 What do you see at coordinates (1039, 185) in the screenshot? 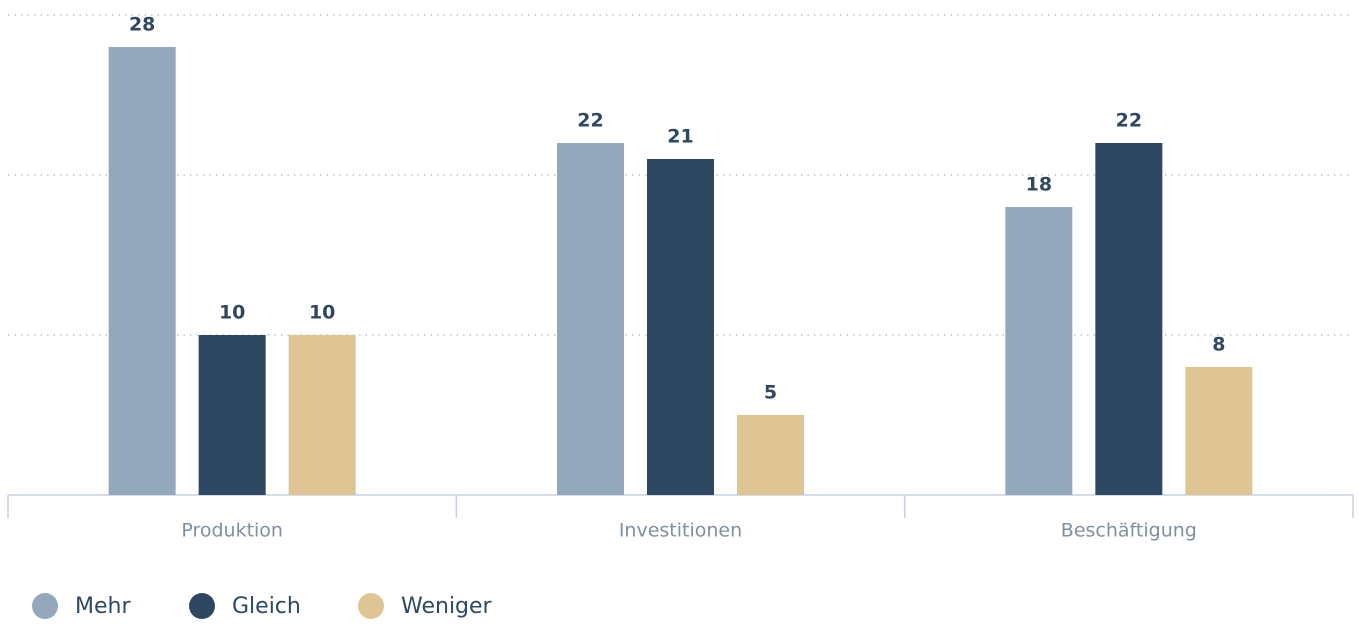
I see `value-label: 18` at bounding box center [1039, 185].